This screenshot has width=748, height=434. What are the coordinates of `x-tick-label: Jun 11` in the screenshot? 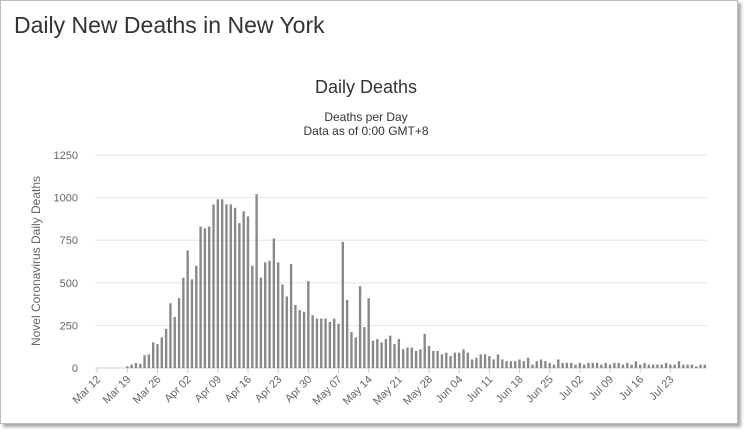 It's located at (479, 389).